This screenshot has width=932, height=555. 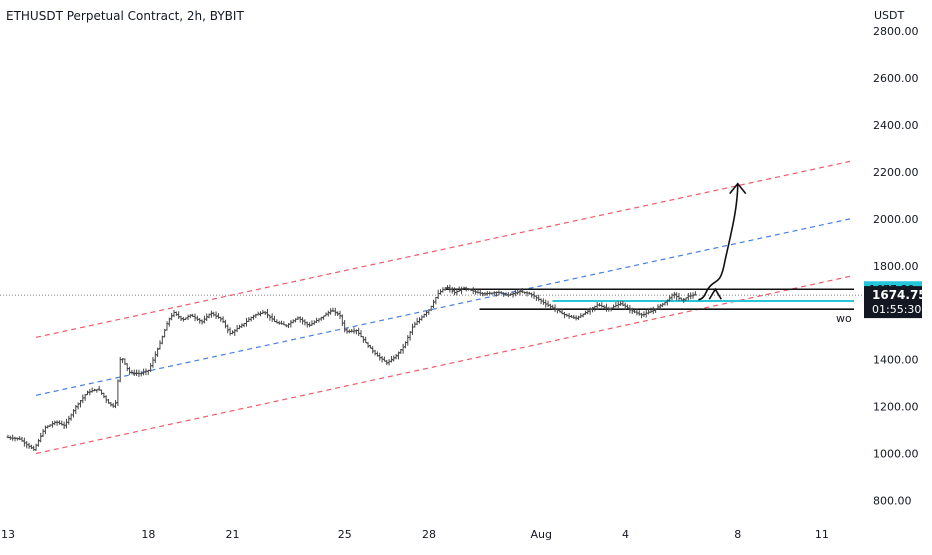 I want to click on x-tick-label: 25, so click(x=345, y=534).